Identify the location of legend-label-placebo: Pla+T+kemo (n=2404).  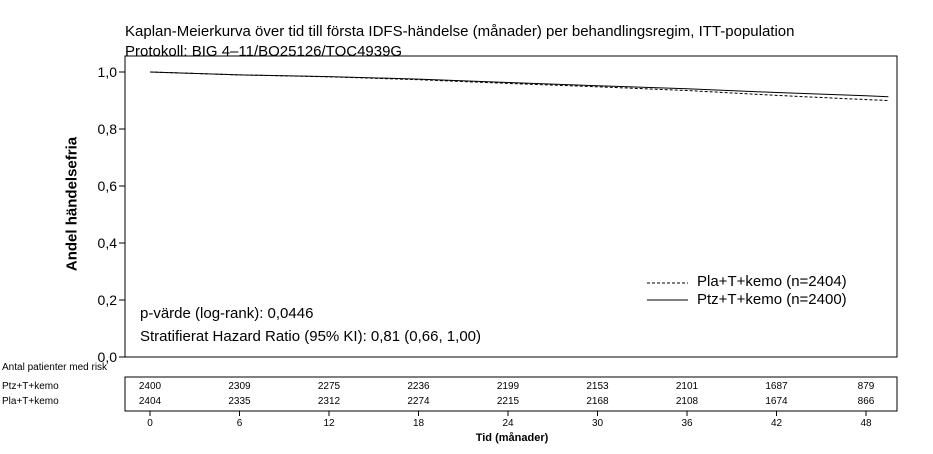
(772, 281).